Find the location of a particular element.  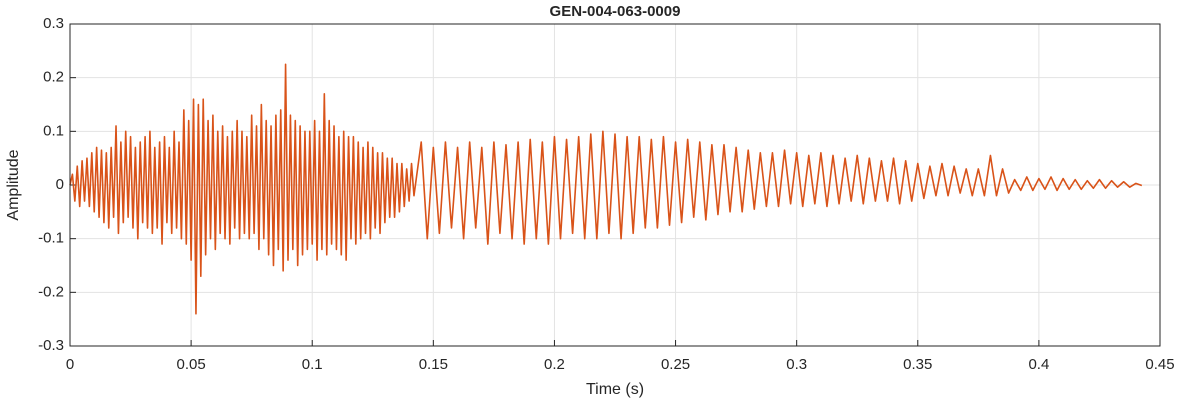

y-tick-label: 0.1 is located at coordinates (53, 130).